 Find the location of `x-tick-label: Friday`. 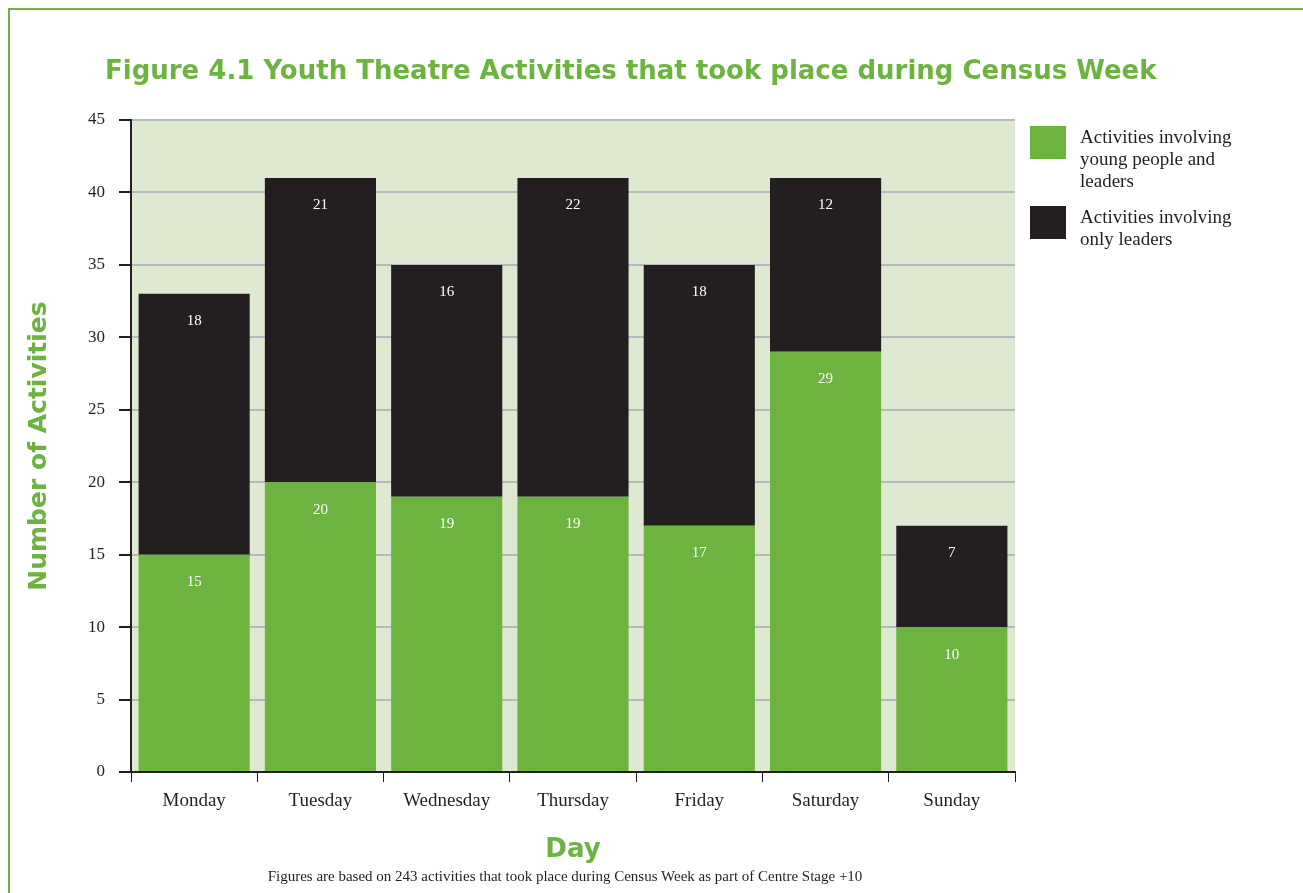

x-tick-label: Friday is located at coordinates (699, 800).